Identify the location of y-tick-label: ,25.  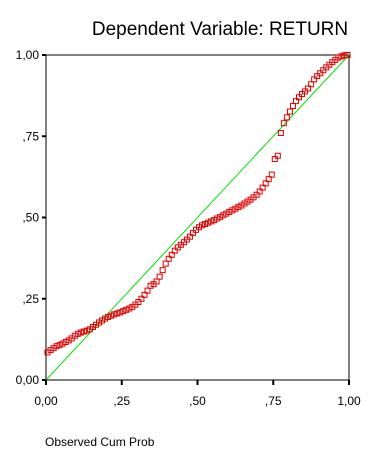
(30, 299).